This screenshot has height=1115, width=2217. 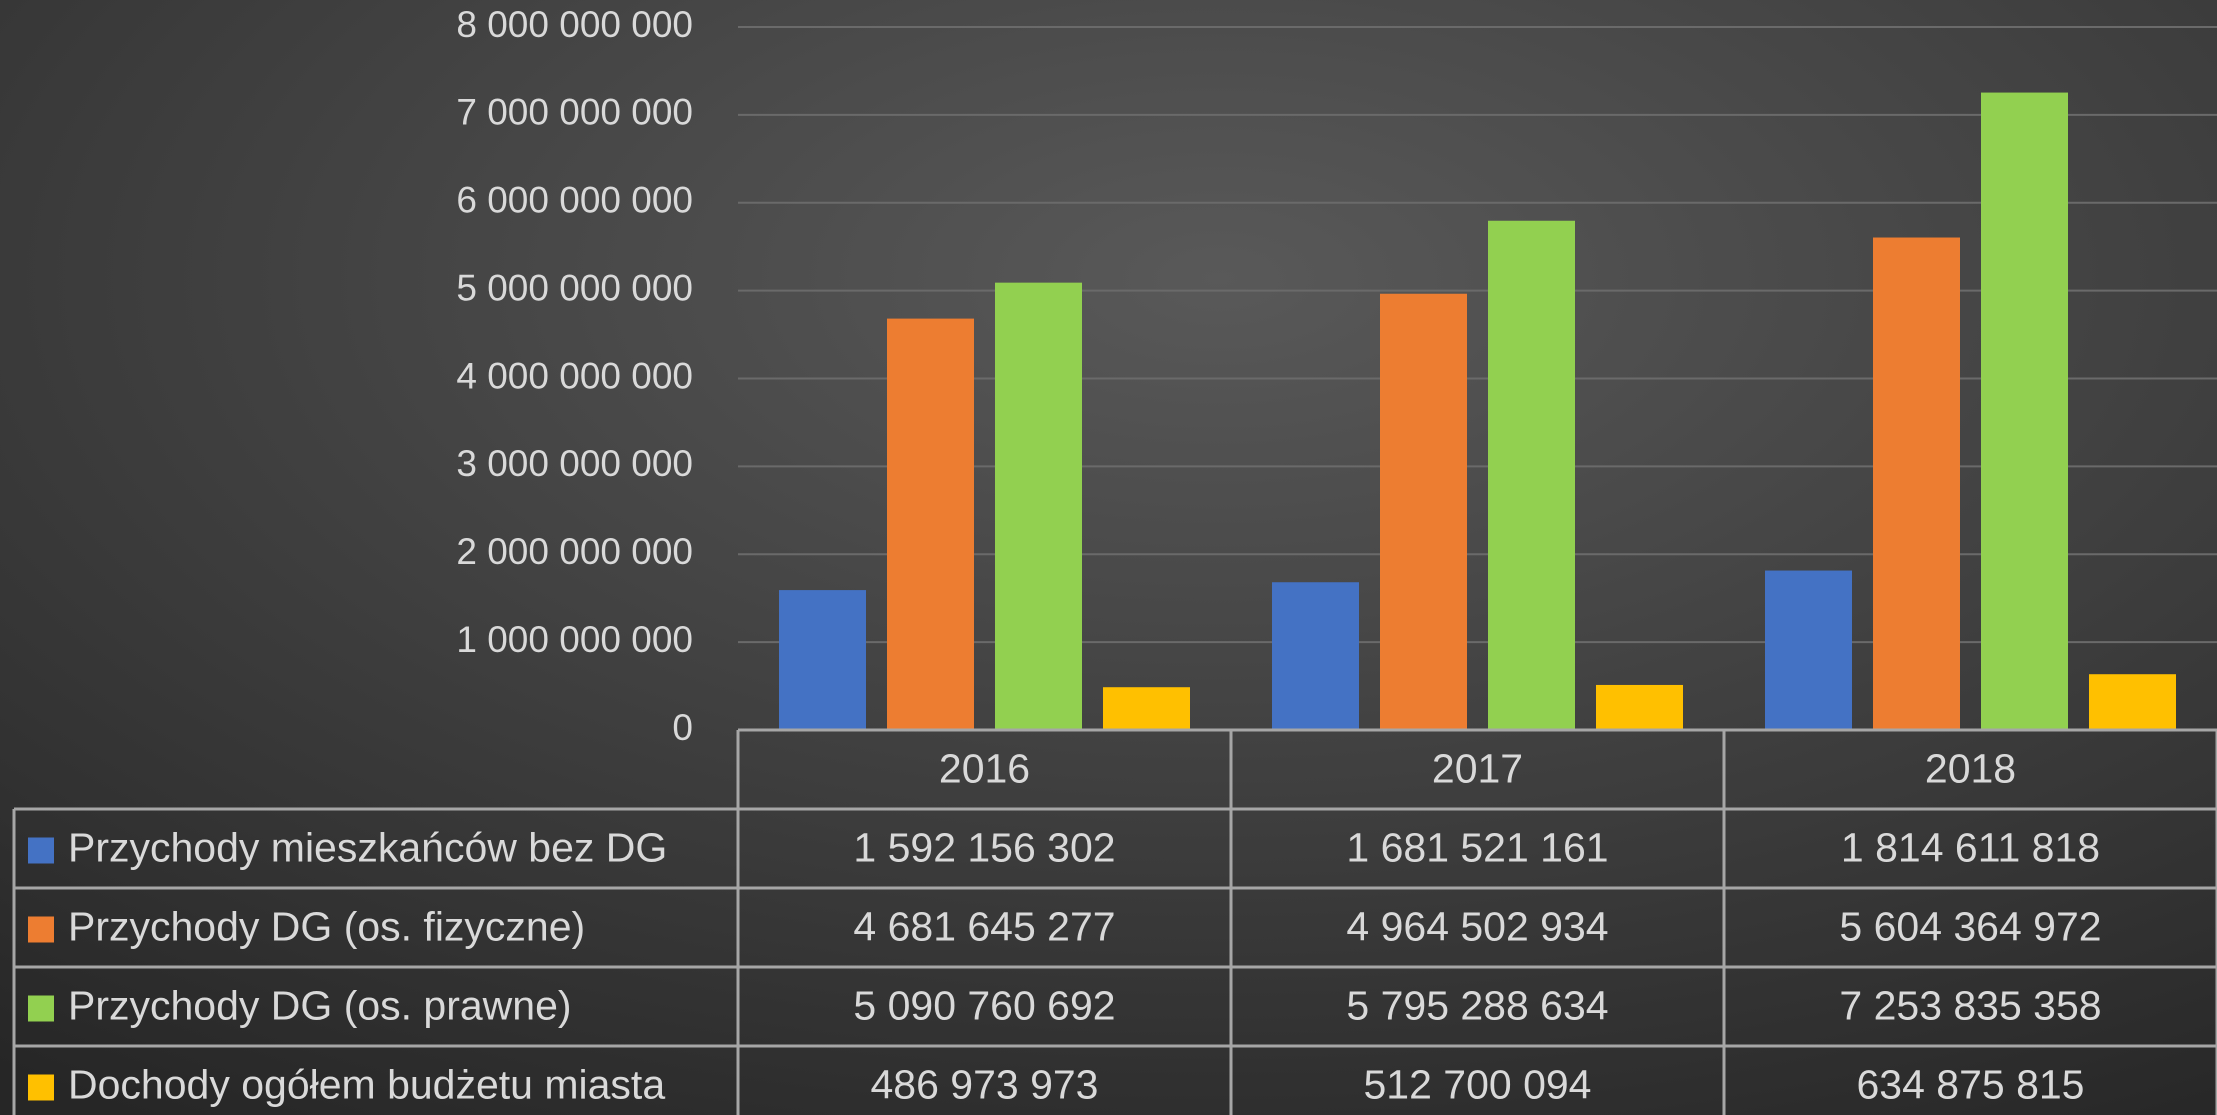 What do you see at coordinates (1477, 1005) in the screenshot?
I see `table-value: 5 795 288 634` at bounding box center [1477, 1005].